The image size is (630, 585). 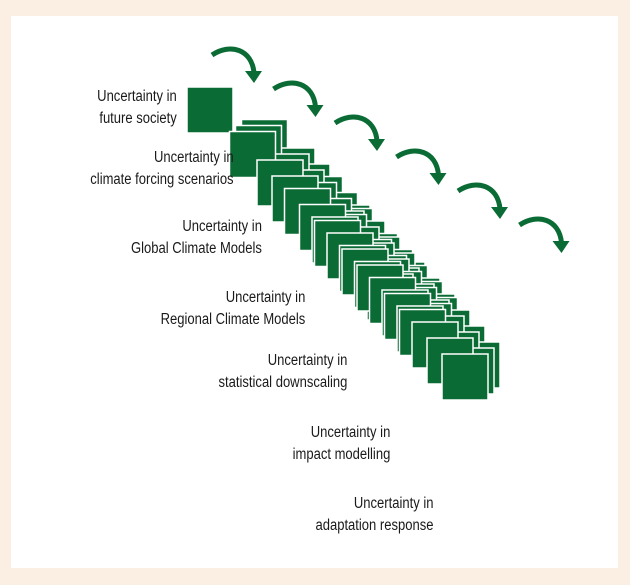 What do you see at coordinates (162, 169) in the screenshot?
I see `stage-label-climate-forcing: Uncertainty in climate forcing scenarios` at bounding box center [162, 169].